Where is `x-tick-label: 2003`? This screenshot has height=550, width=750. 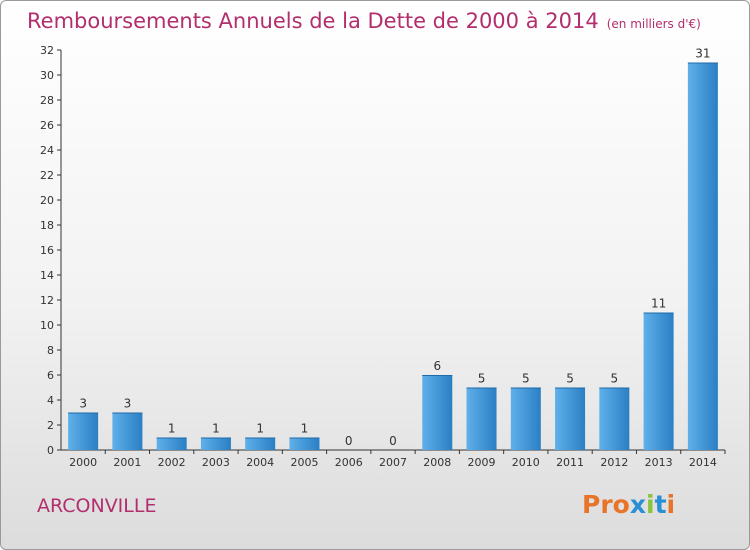
x-tick-label: 2003 is located at coordinates (216, 462).